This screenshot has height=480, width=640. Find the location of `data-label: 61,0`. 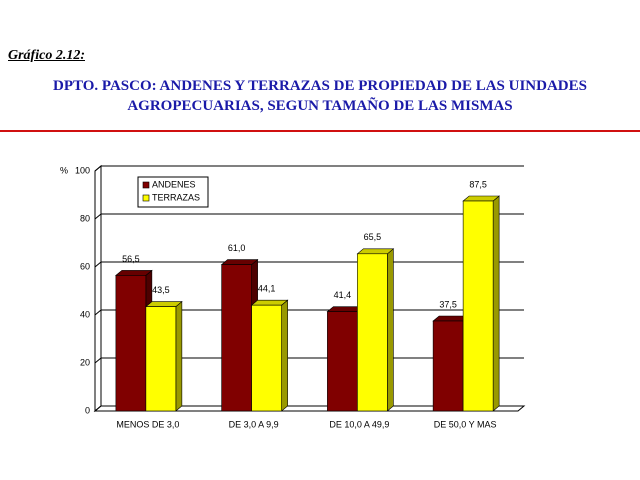

data-label: 61,0 is located at coordinates (237, 248).